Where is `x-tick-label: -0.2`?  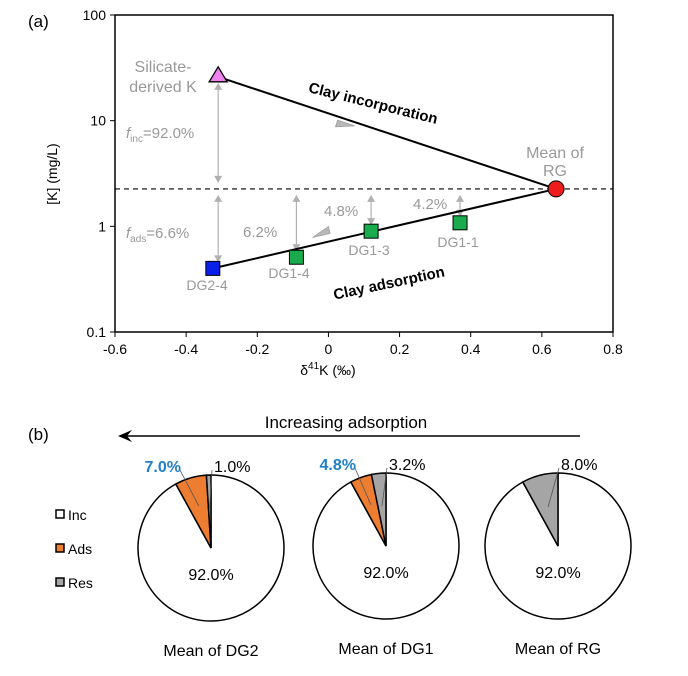 x-tick-label: -0.2 is located at coordinates (257, 349).